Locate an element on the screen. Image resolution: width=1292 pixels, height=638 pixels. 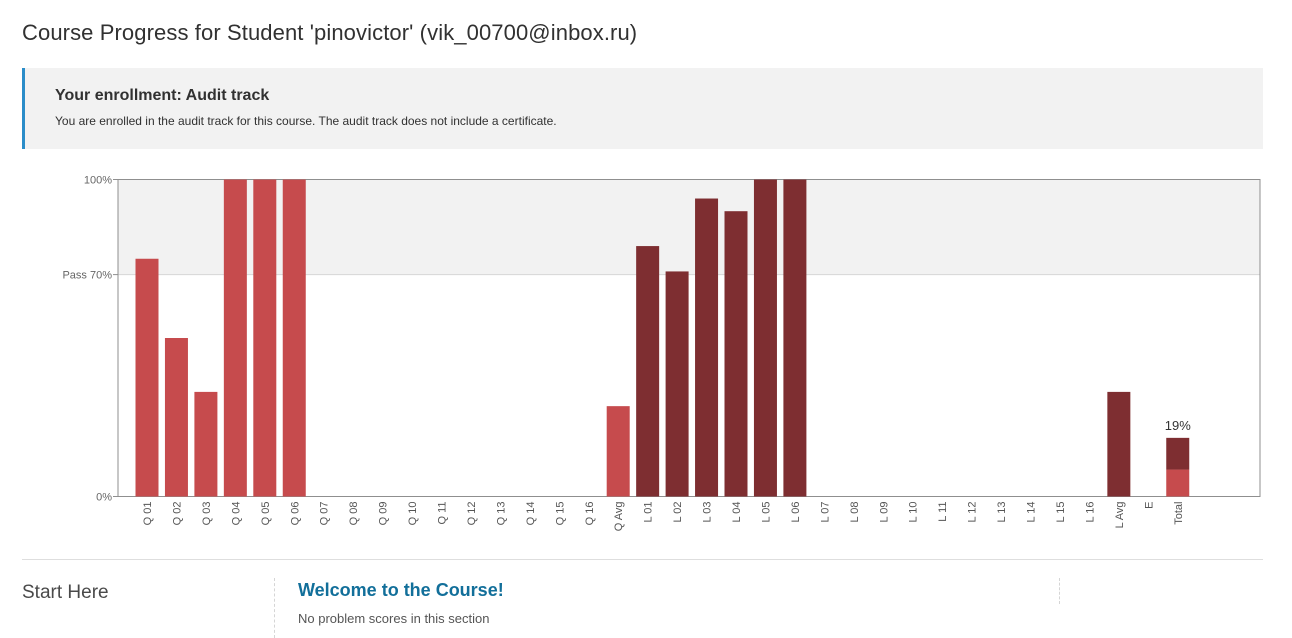
x-tick-label: Q 14 is located at coordinates (531, 514).